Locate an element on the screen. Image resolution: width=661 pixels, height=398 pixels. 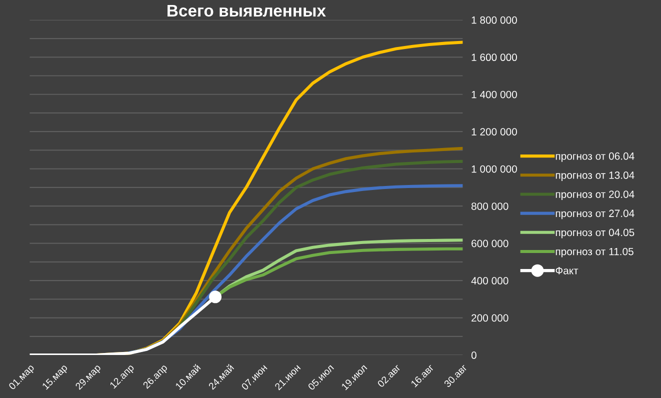
legend-label: прогноз от 27.04 is located at coordinates (595, 215).